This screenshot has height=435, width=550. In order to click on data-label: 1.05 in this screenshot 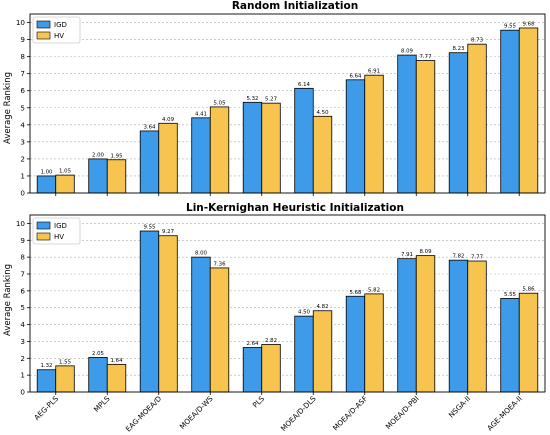, I will do `click(65, 172)`.